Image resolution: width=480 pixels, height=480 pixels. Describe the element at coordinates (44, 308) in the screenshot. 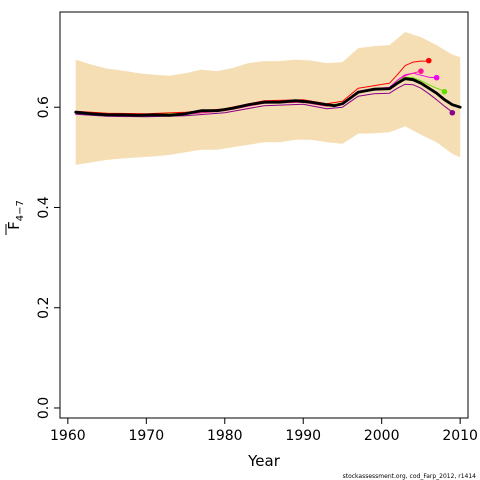

I see `y-tick-label: 0.2` at that location.